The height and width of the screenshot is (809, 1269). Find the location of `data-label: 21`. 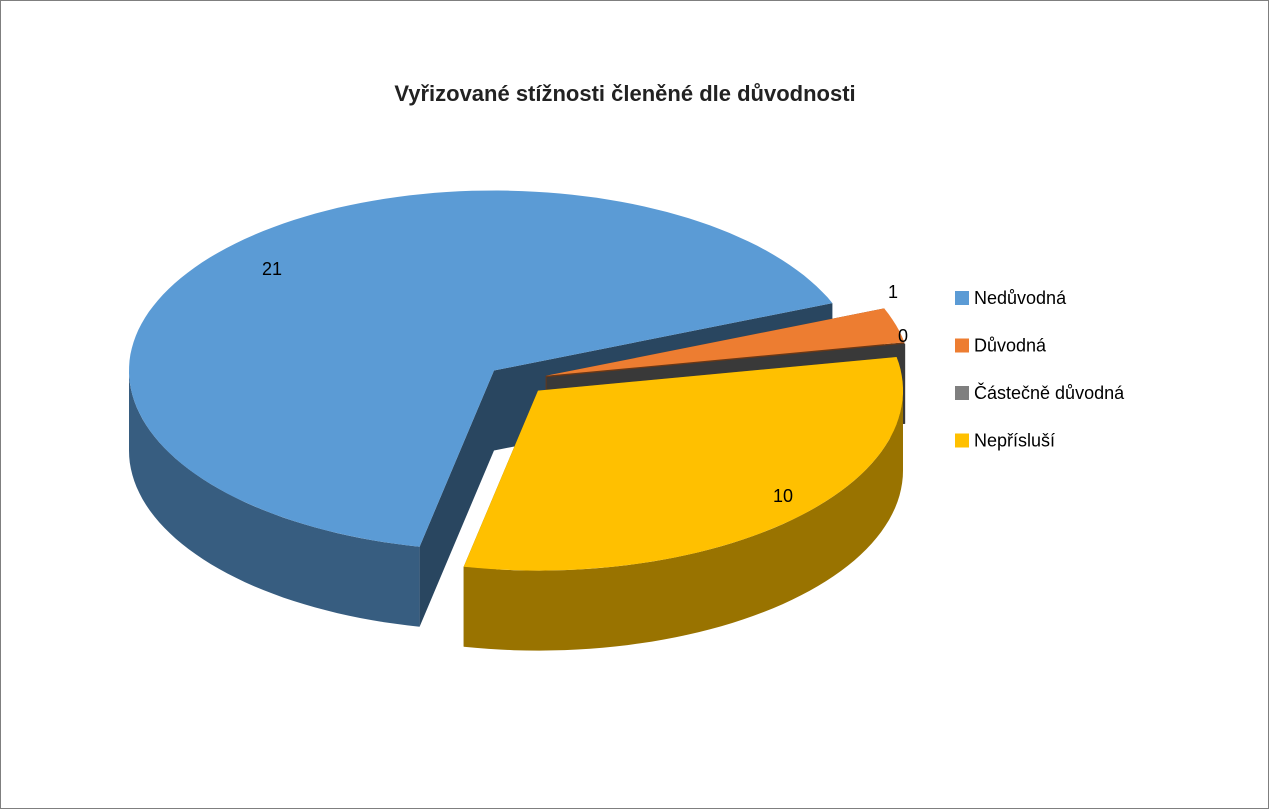

data-label: 21 is located at coordinates (272, 269).